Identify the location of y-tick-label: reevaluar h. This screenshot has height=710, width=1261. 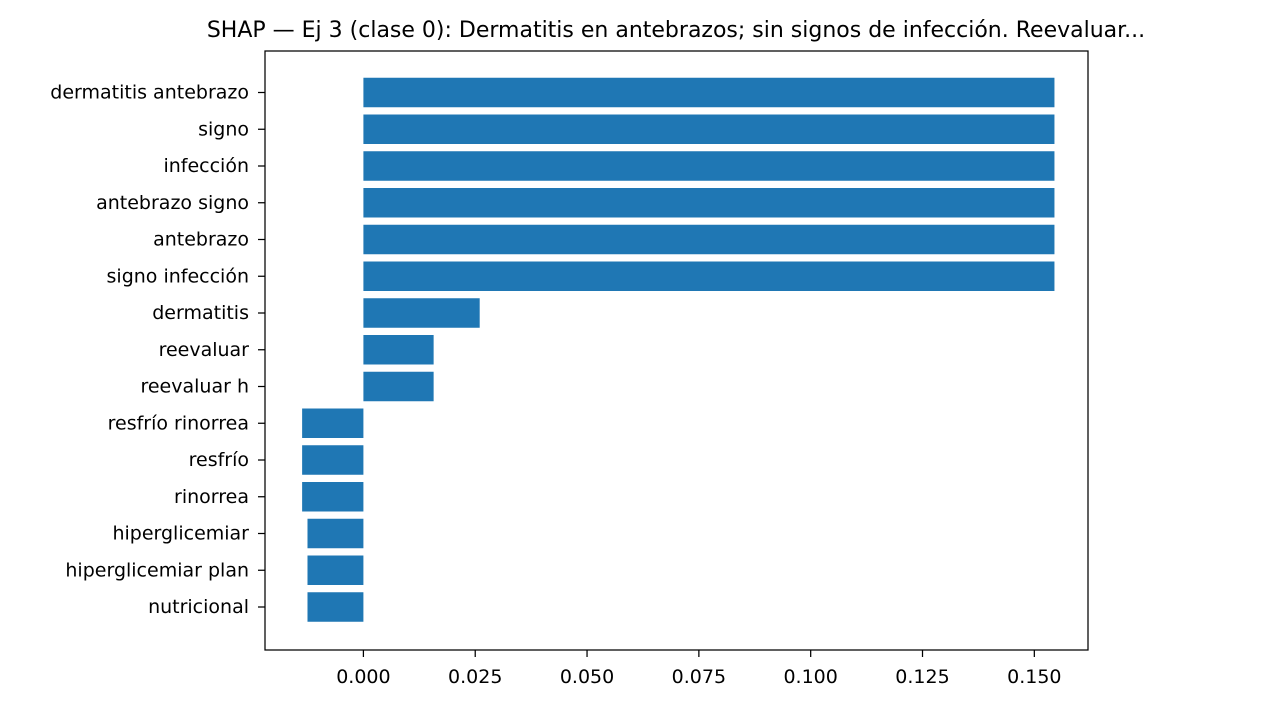
(194, 387).